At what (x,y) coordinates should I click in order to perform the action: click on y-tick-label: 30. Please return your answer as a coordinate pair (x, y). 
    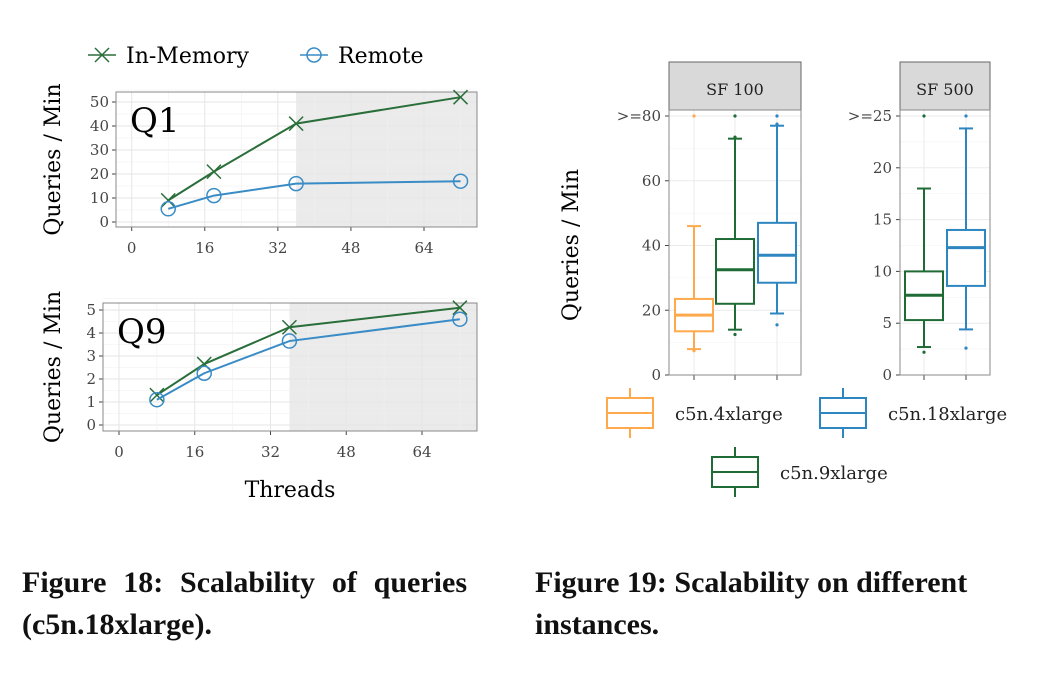
    Looking at the image, I should click on (99, 150).